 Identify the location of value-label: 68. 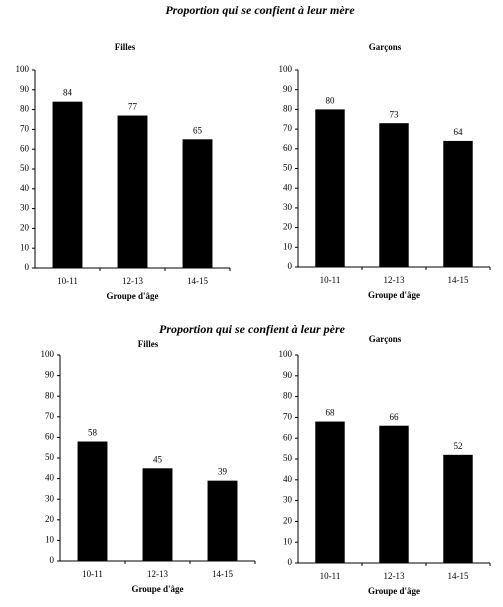
(331, 413).